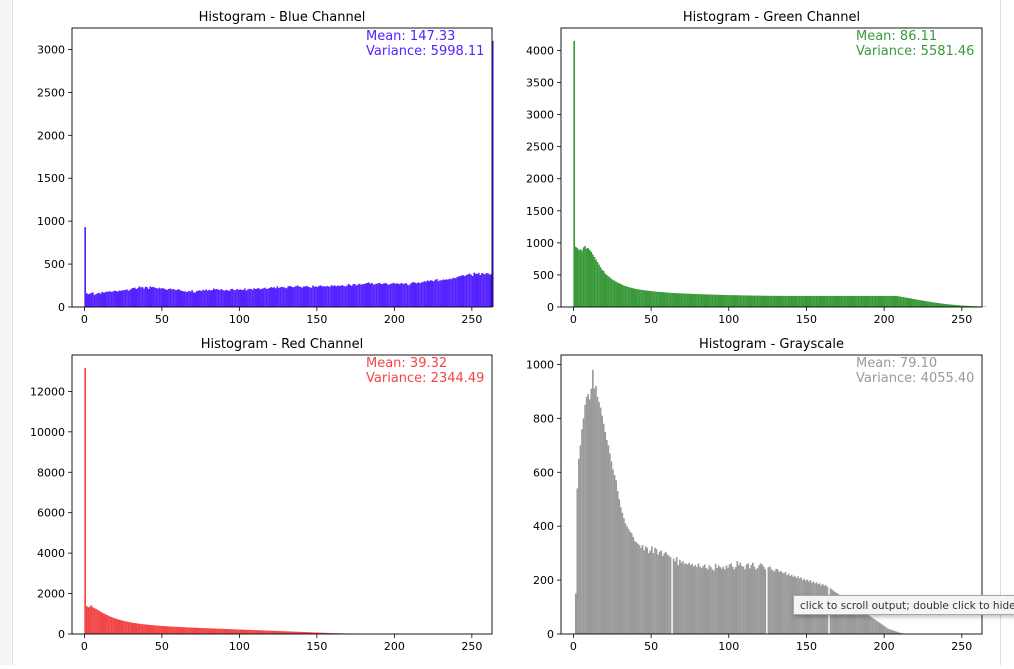 This screenshot has width=1014, height=669. Describe the element at coordinates (51, 49) in the screenshot. I see `y-tick-label: 3000` at that location.